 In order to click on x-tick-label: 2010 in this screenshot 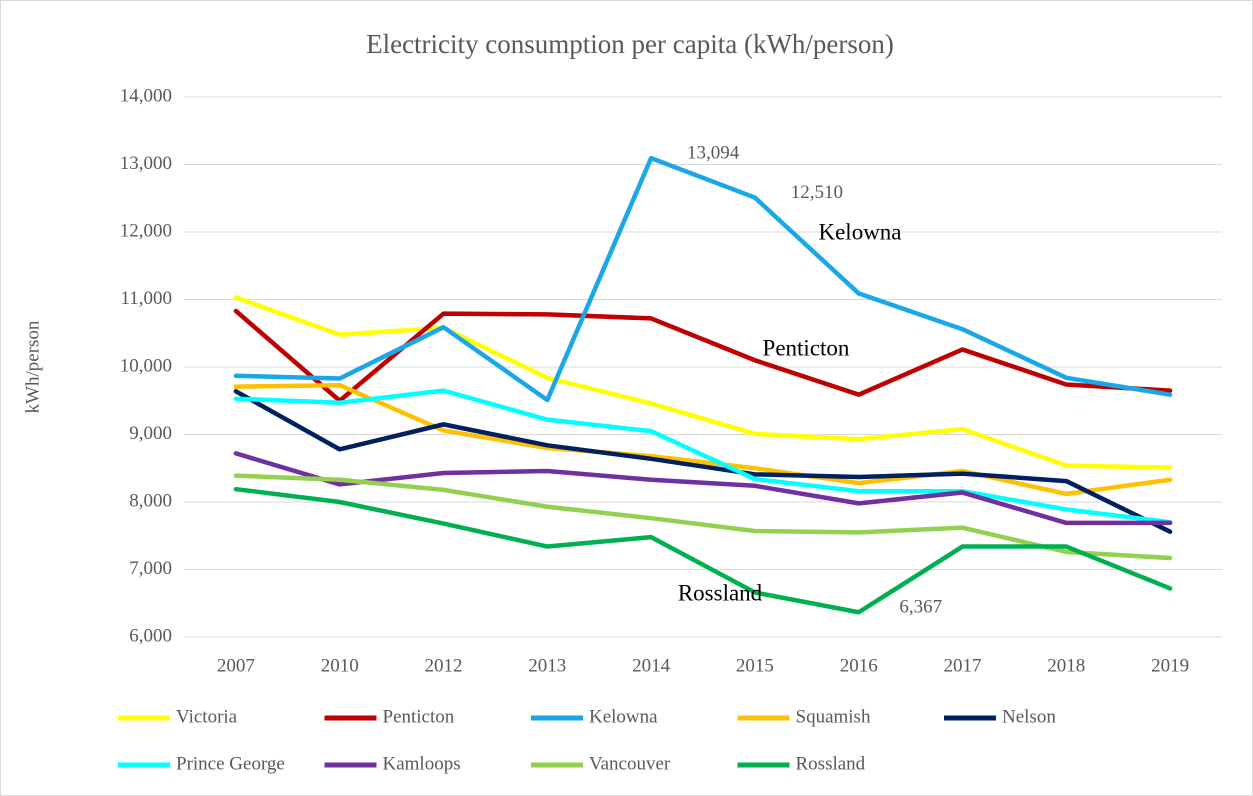, I will do `click(340, 665)`.